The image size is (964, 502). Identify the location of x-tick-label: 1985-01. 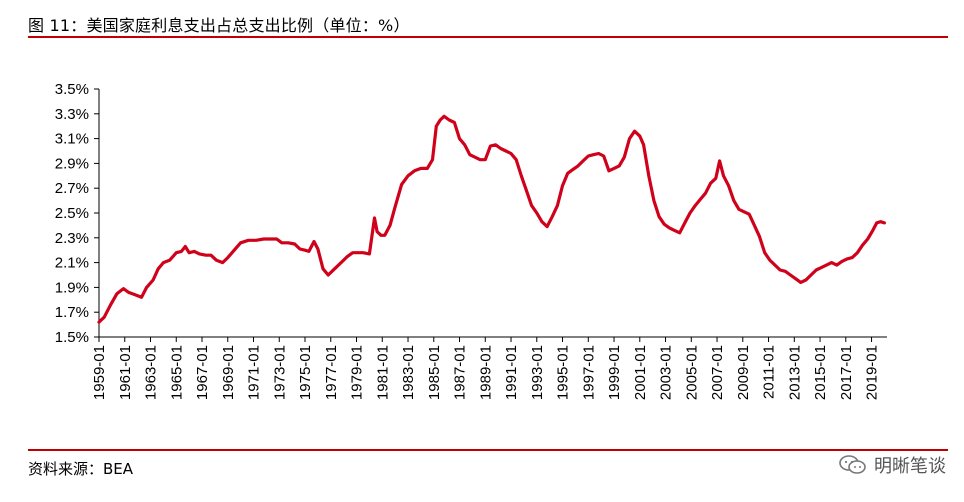
(434, 372).